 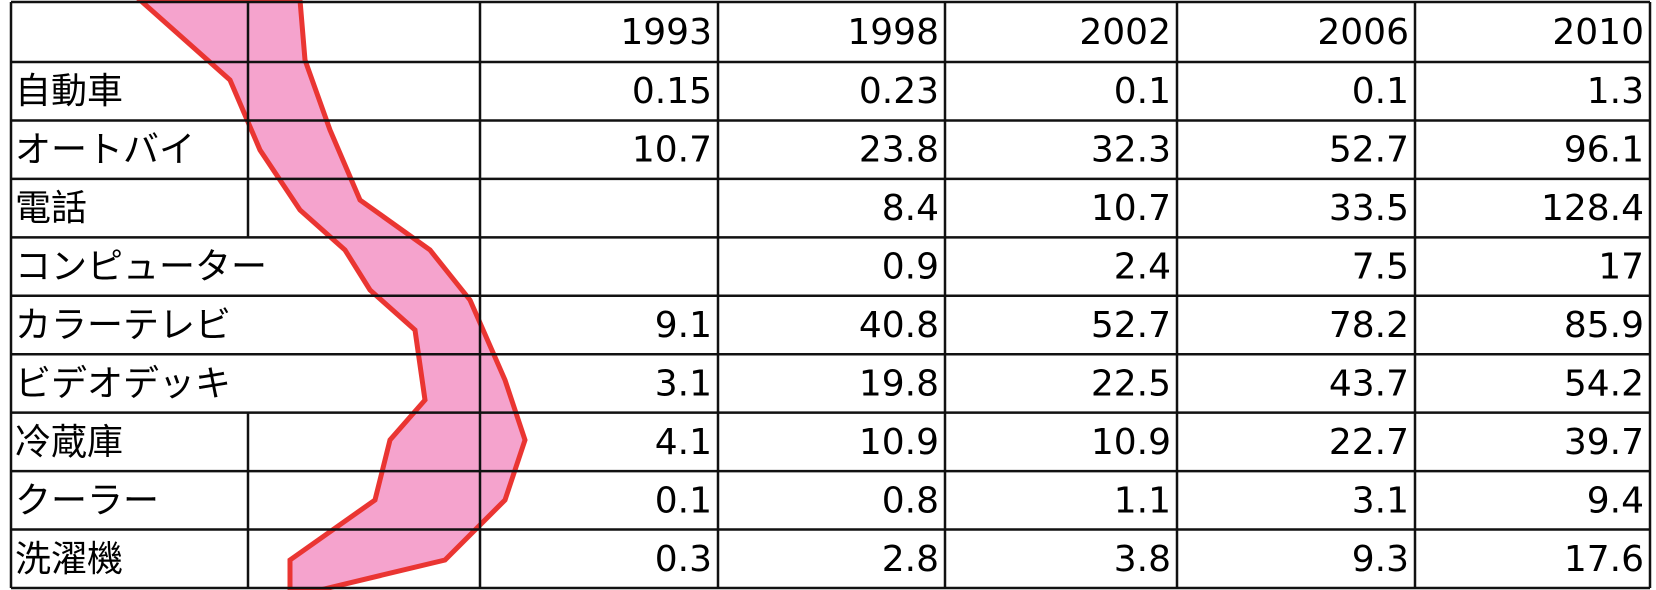 I want to click on cell: 4.1, so click(x=683, y=442).